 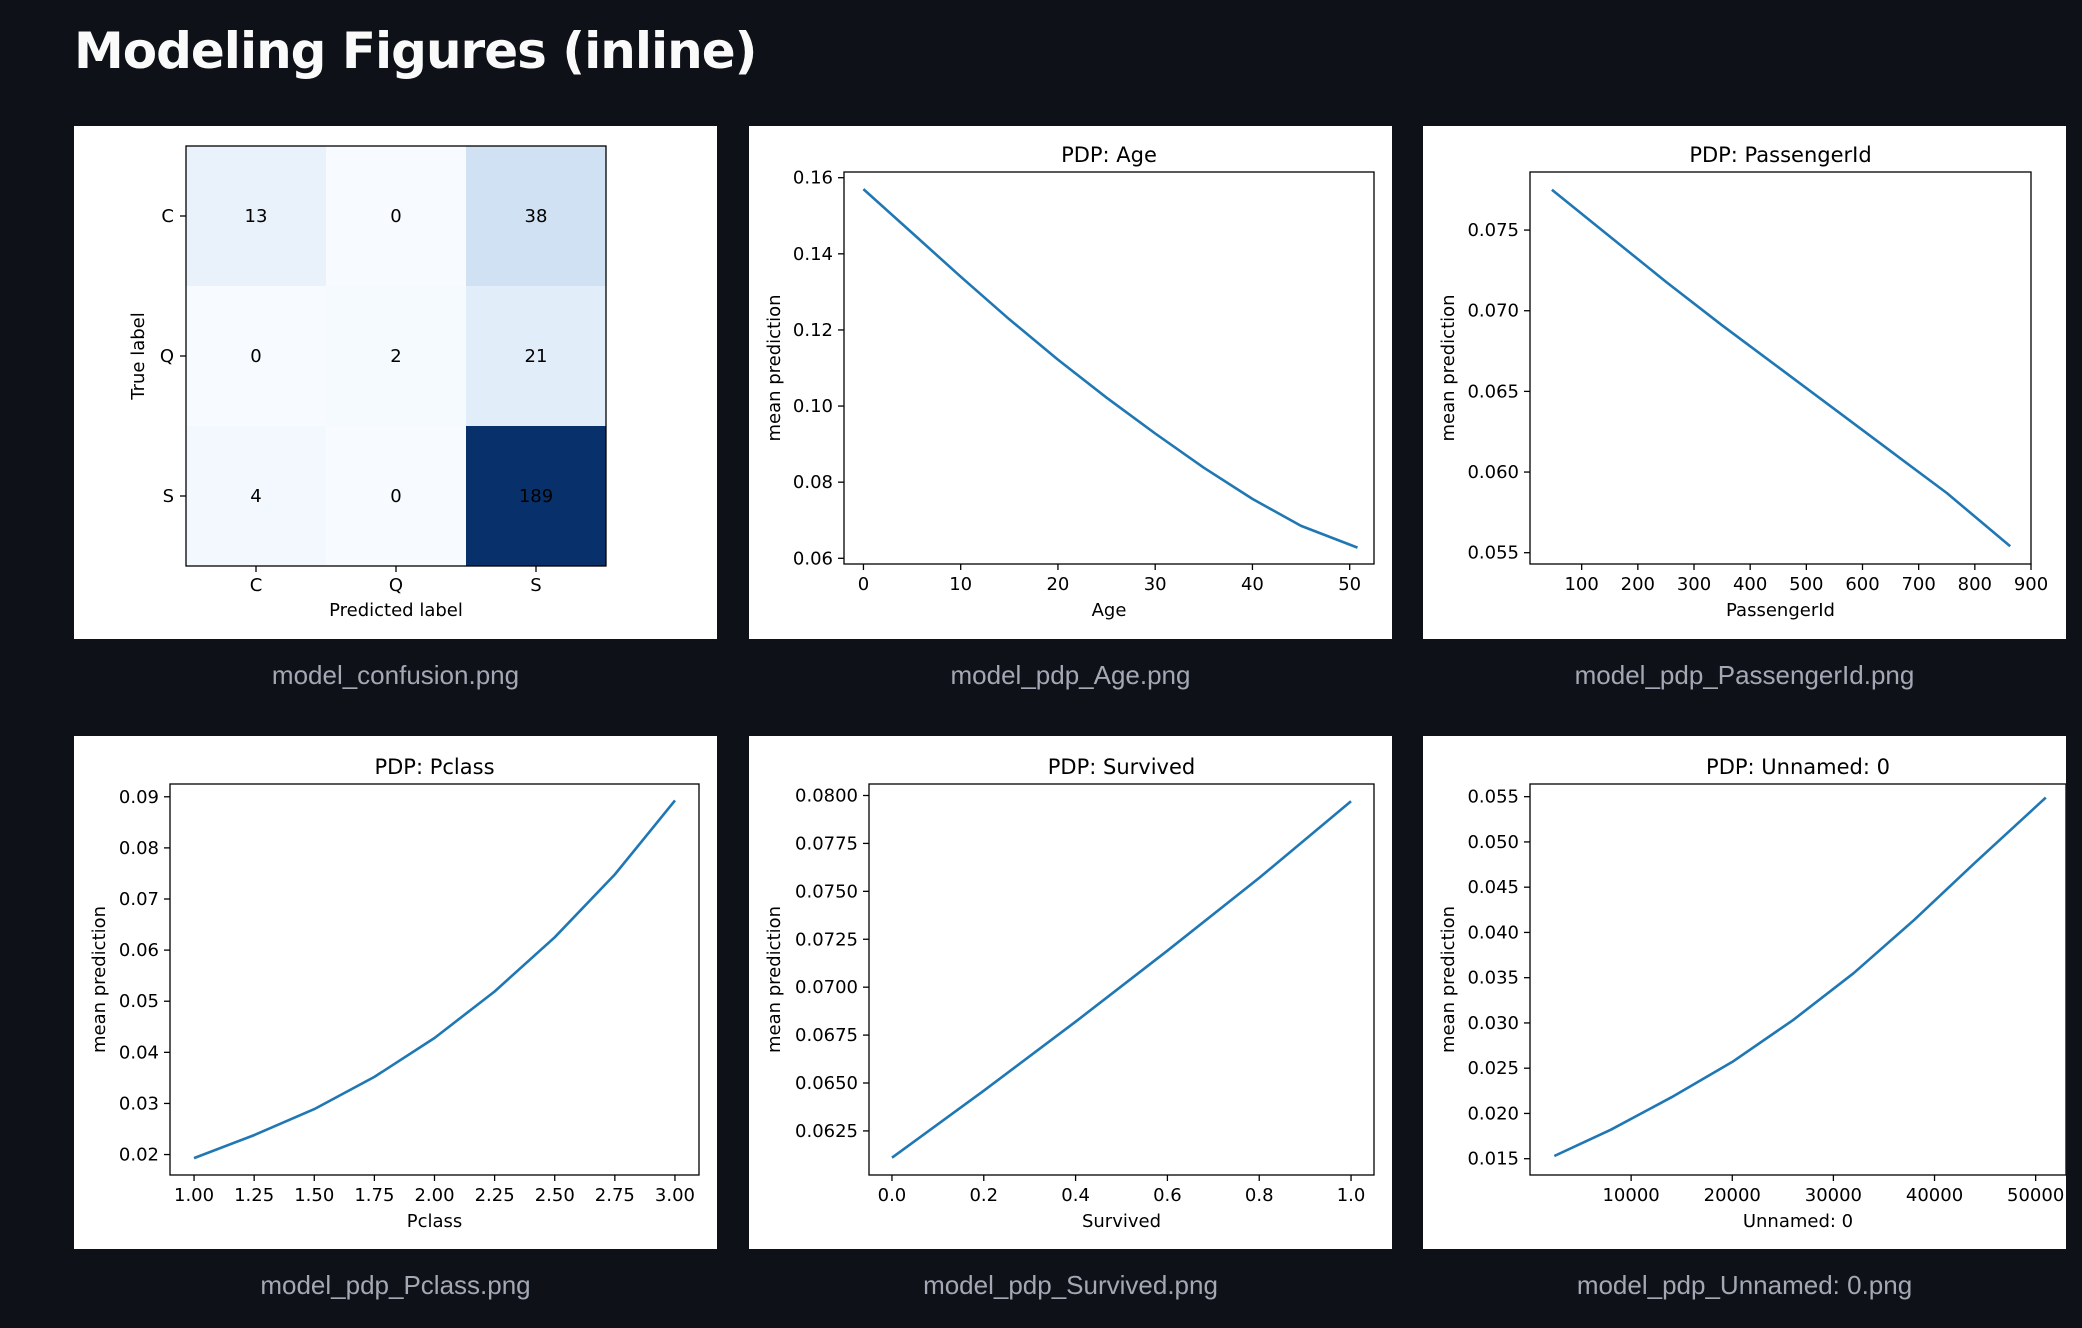 What do you see at coordinates (813, 178) in the screenshot?
I see `y-tick-label: 0.16` at bounding box center [813, 178].